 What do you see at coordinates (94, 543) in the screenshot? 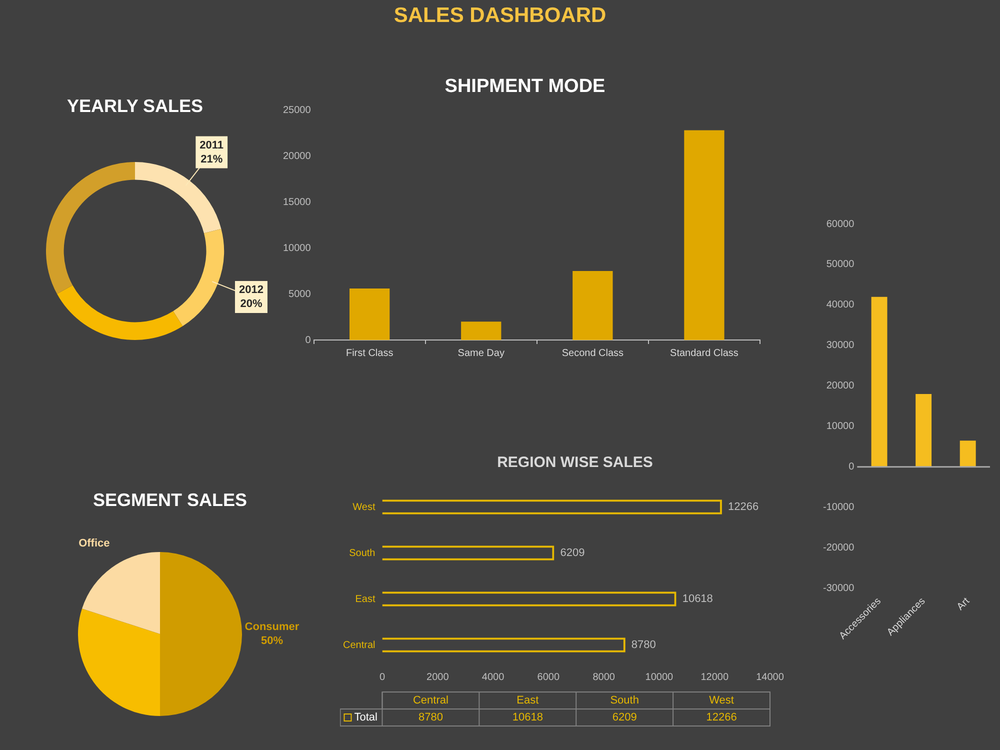
I see `slice-label: Office` at bounding box center [94, 543].